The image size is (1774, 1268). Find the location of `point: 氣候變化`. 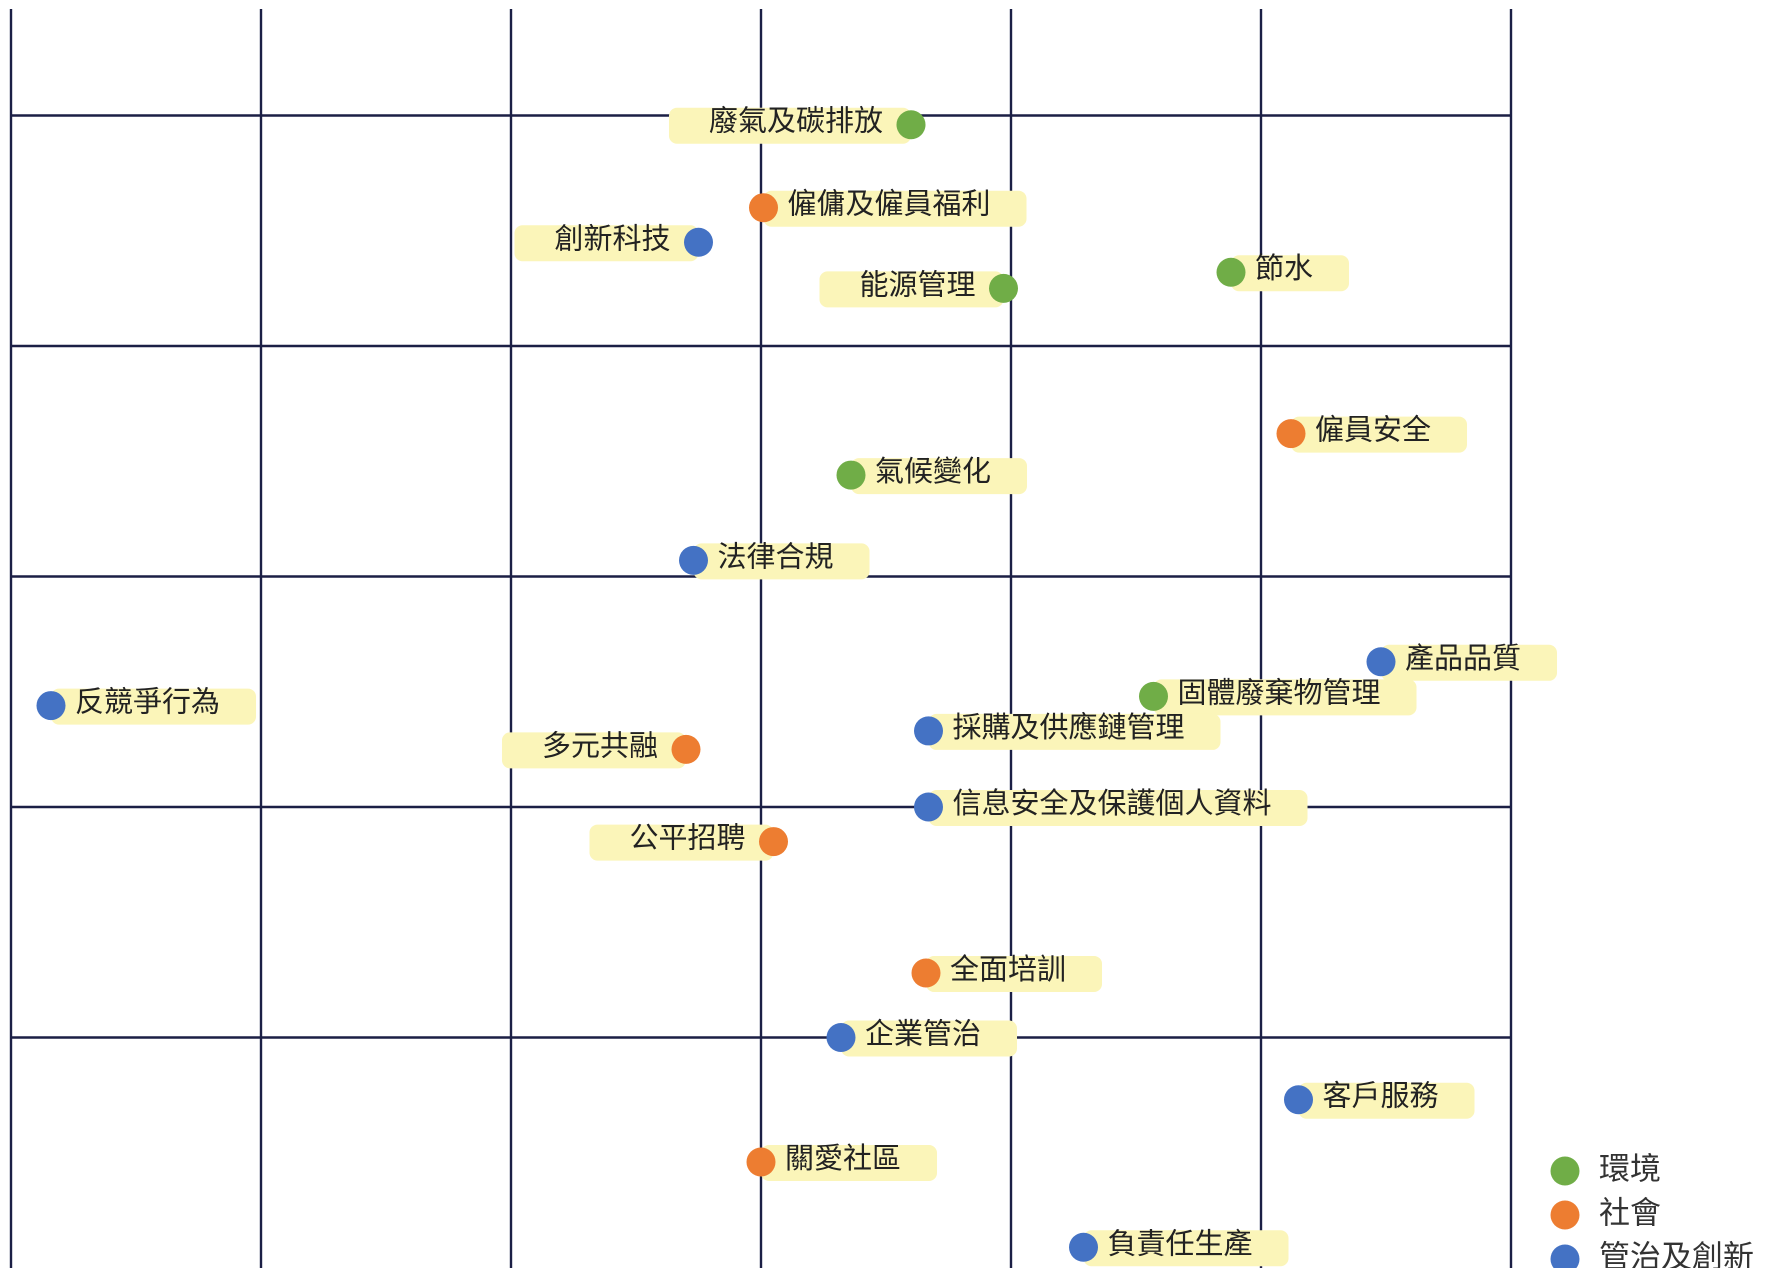

point: 氣候變化 is located at coordinates (932, 474).